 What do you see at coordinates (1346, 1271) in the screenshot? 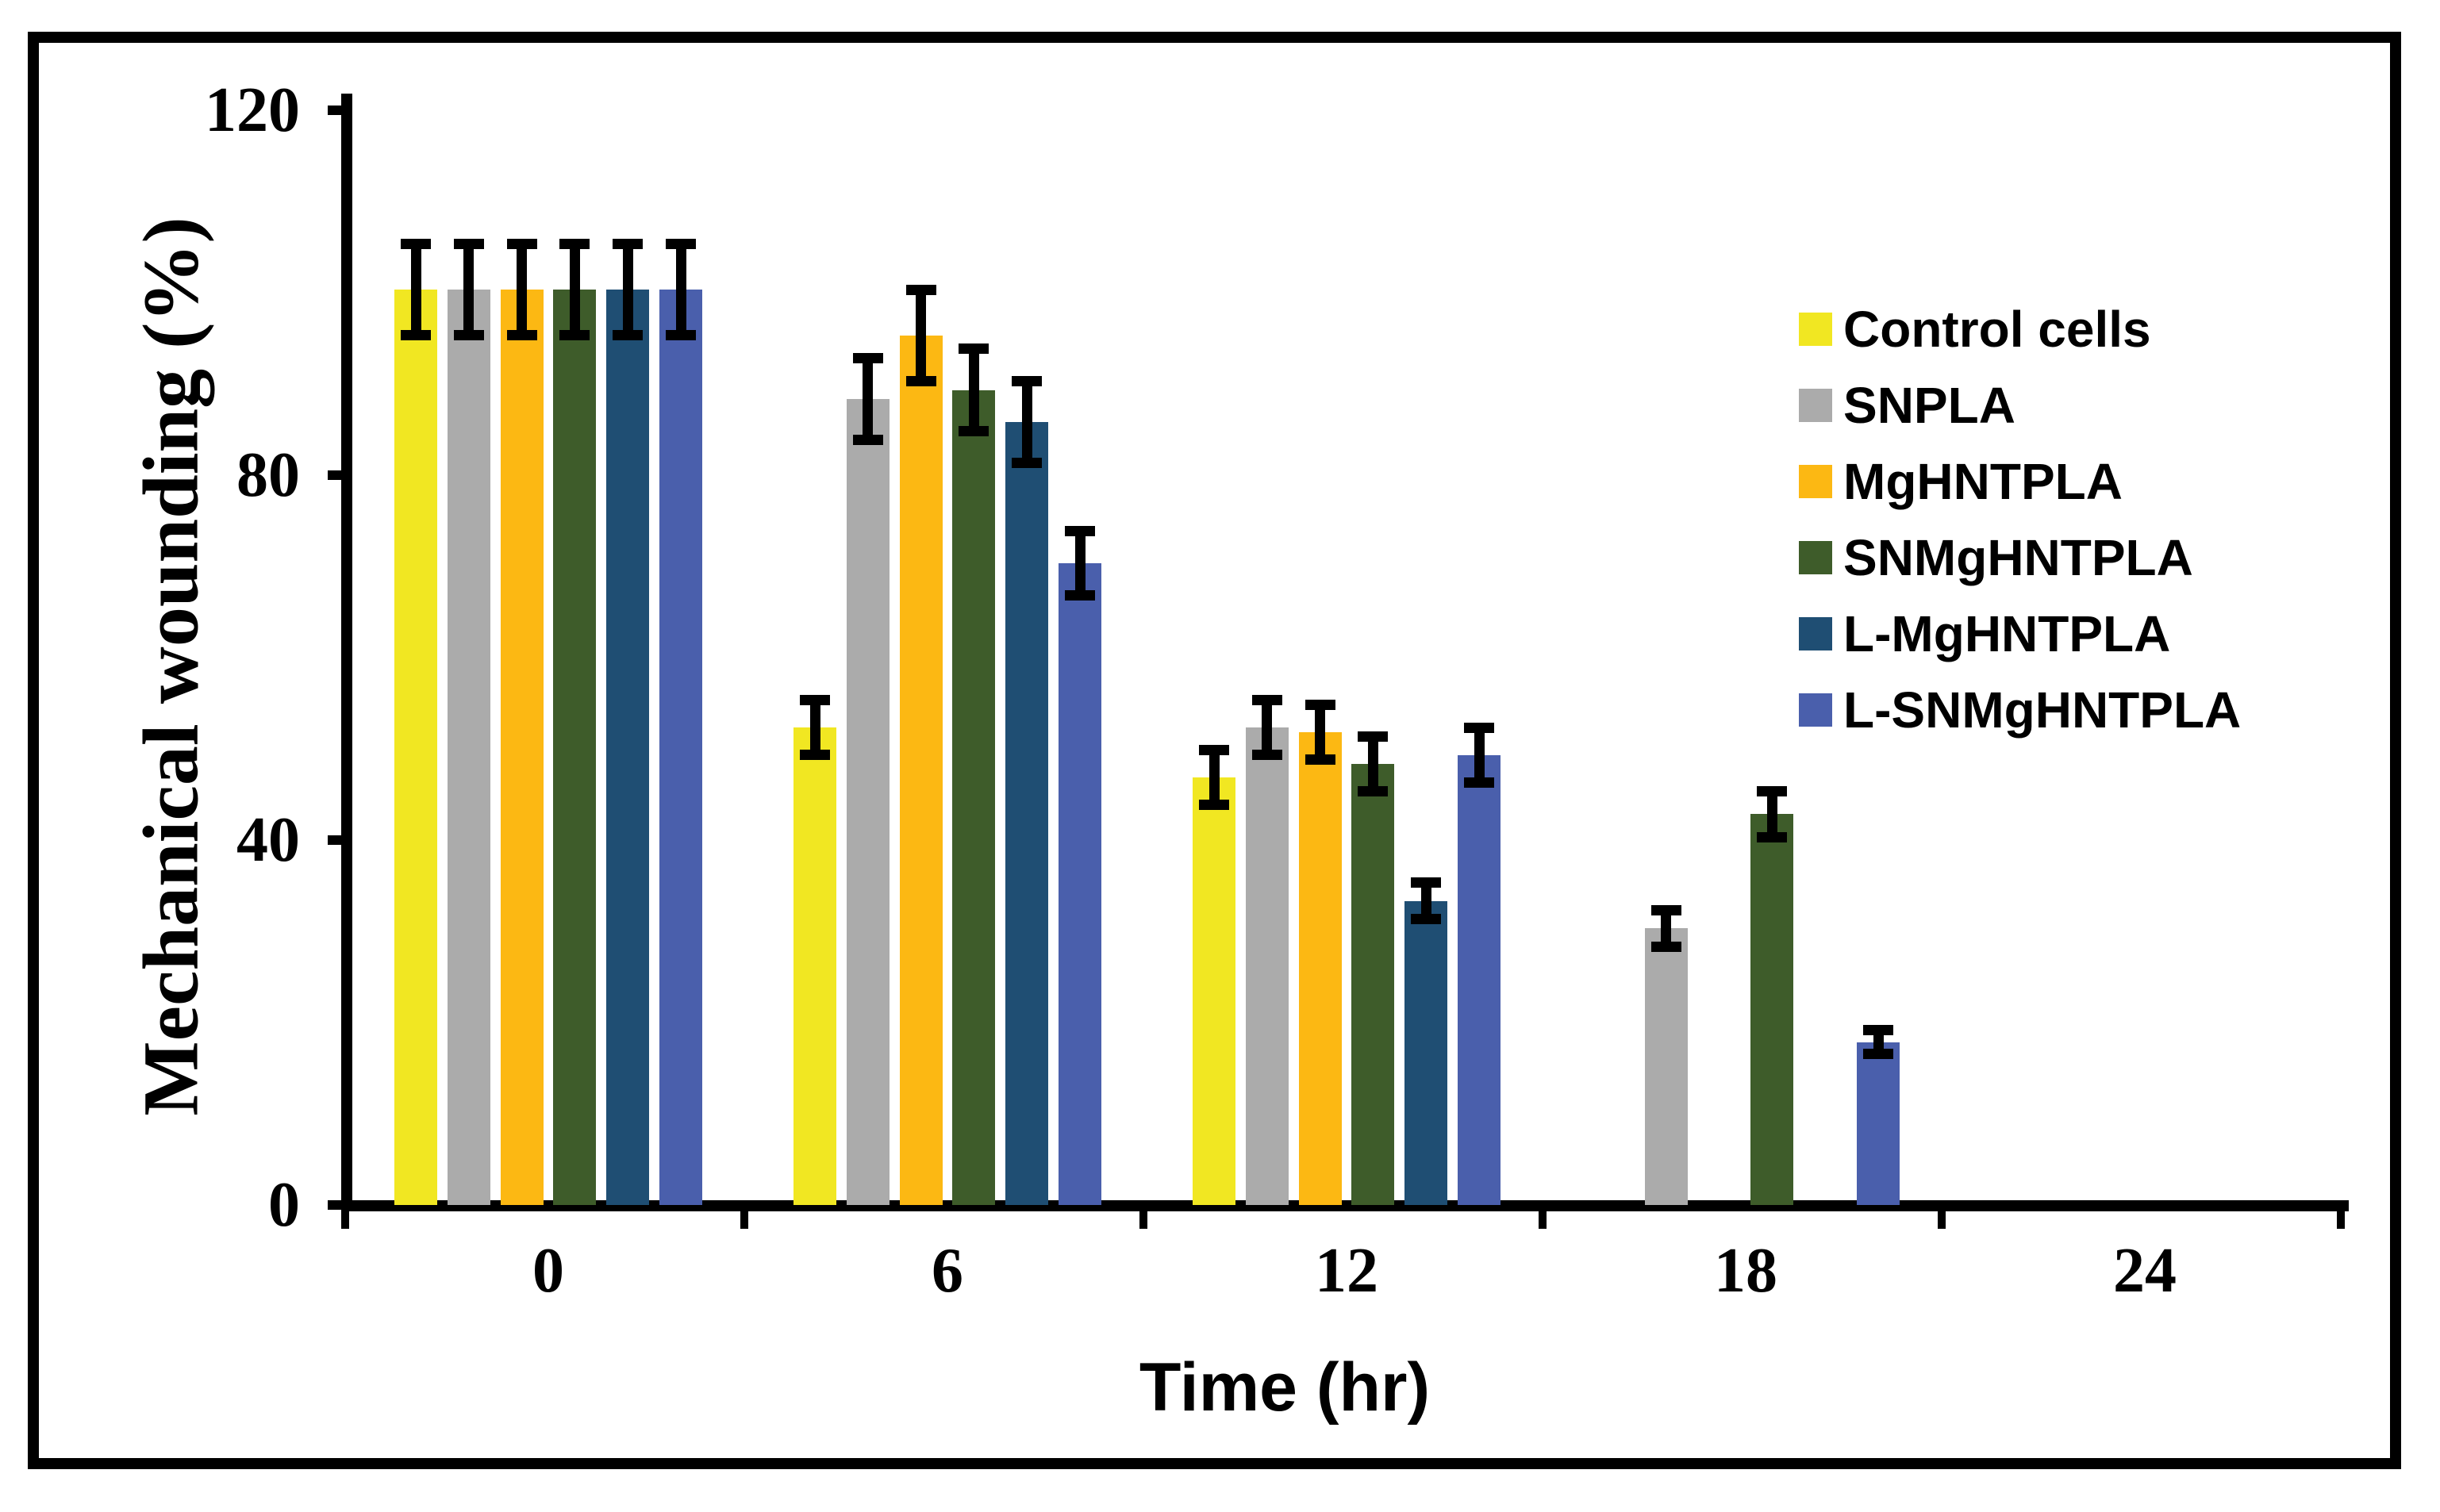
I see `x-tick-label: 12` at bounding box center [1346, 1271].